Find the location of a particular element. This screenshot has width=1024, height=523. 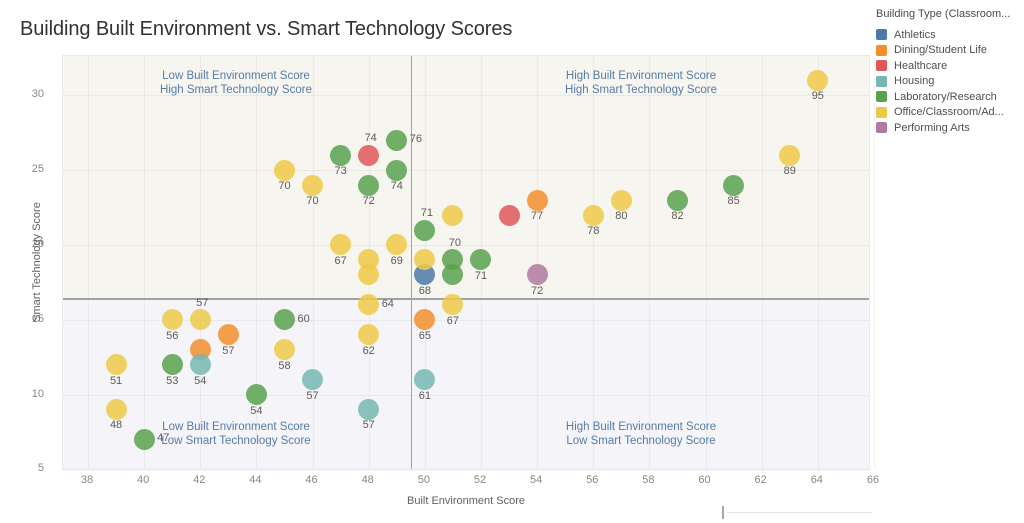

legend-item-dining: Dining/Student Life is located at coordinates (949, 51).